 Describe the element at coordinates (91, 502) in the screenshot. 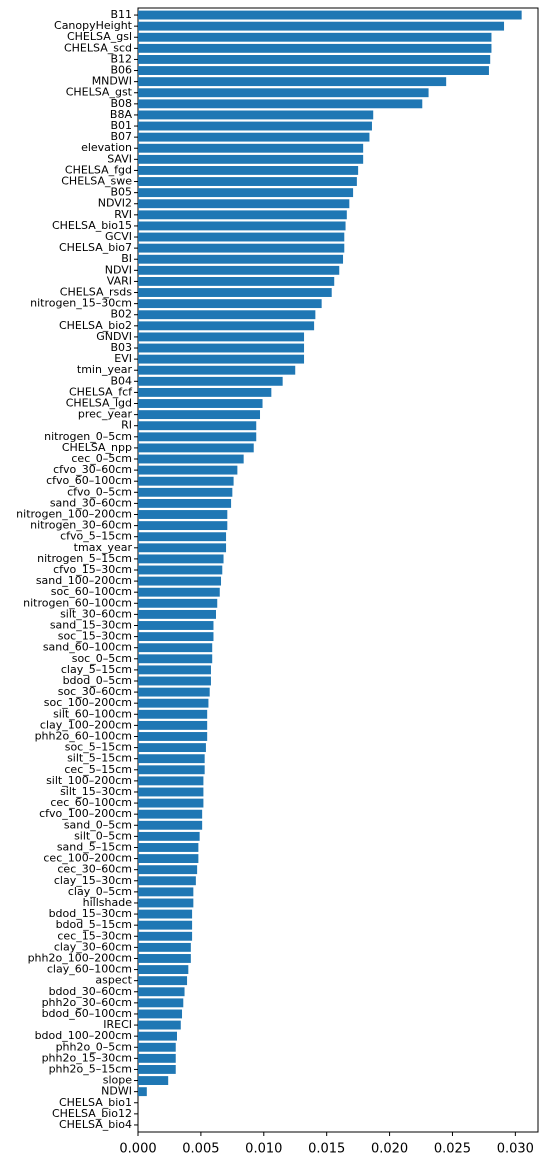

I see `y-tick-label: sand_30–60cm` at that location.